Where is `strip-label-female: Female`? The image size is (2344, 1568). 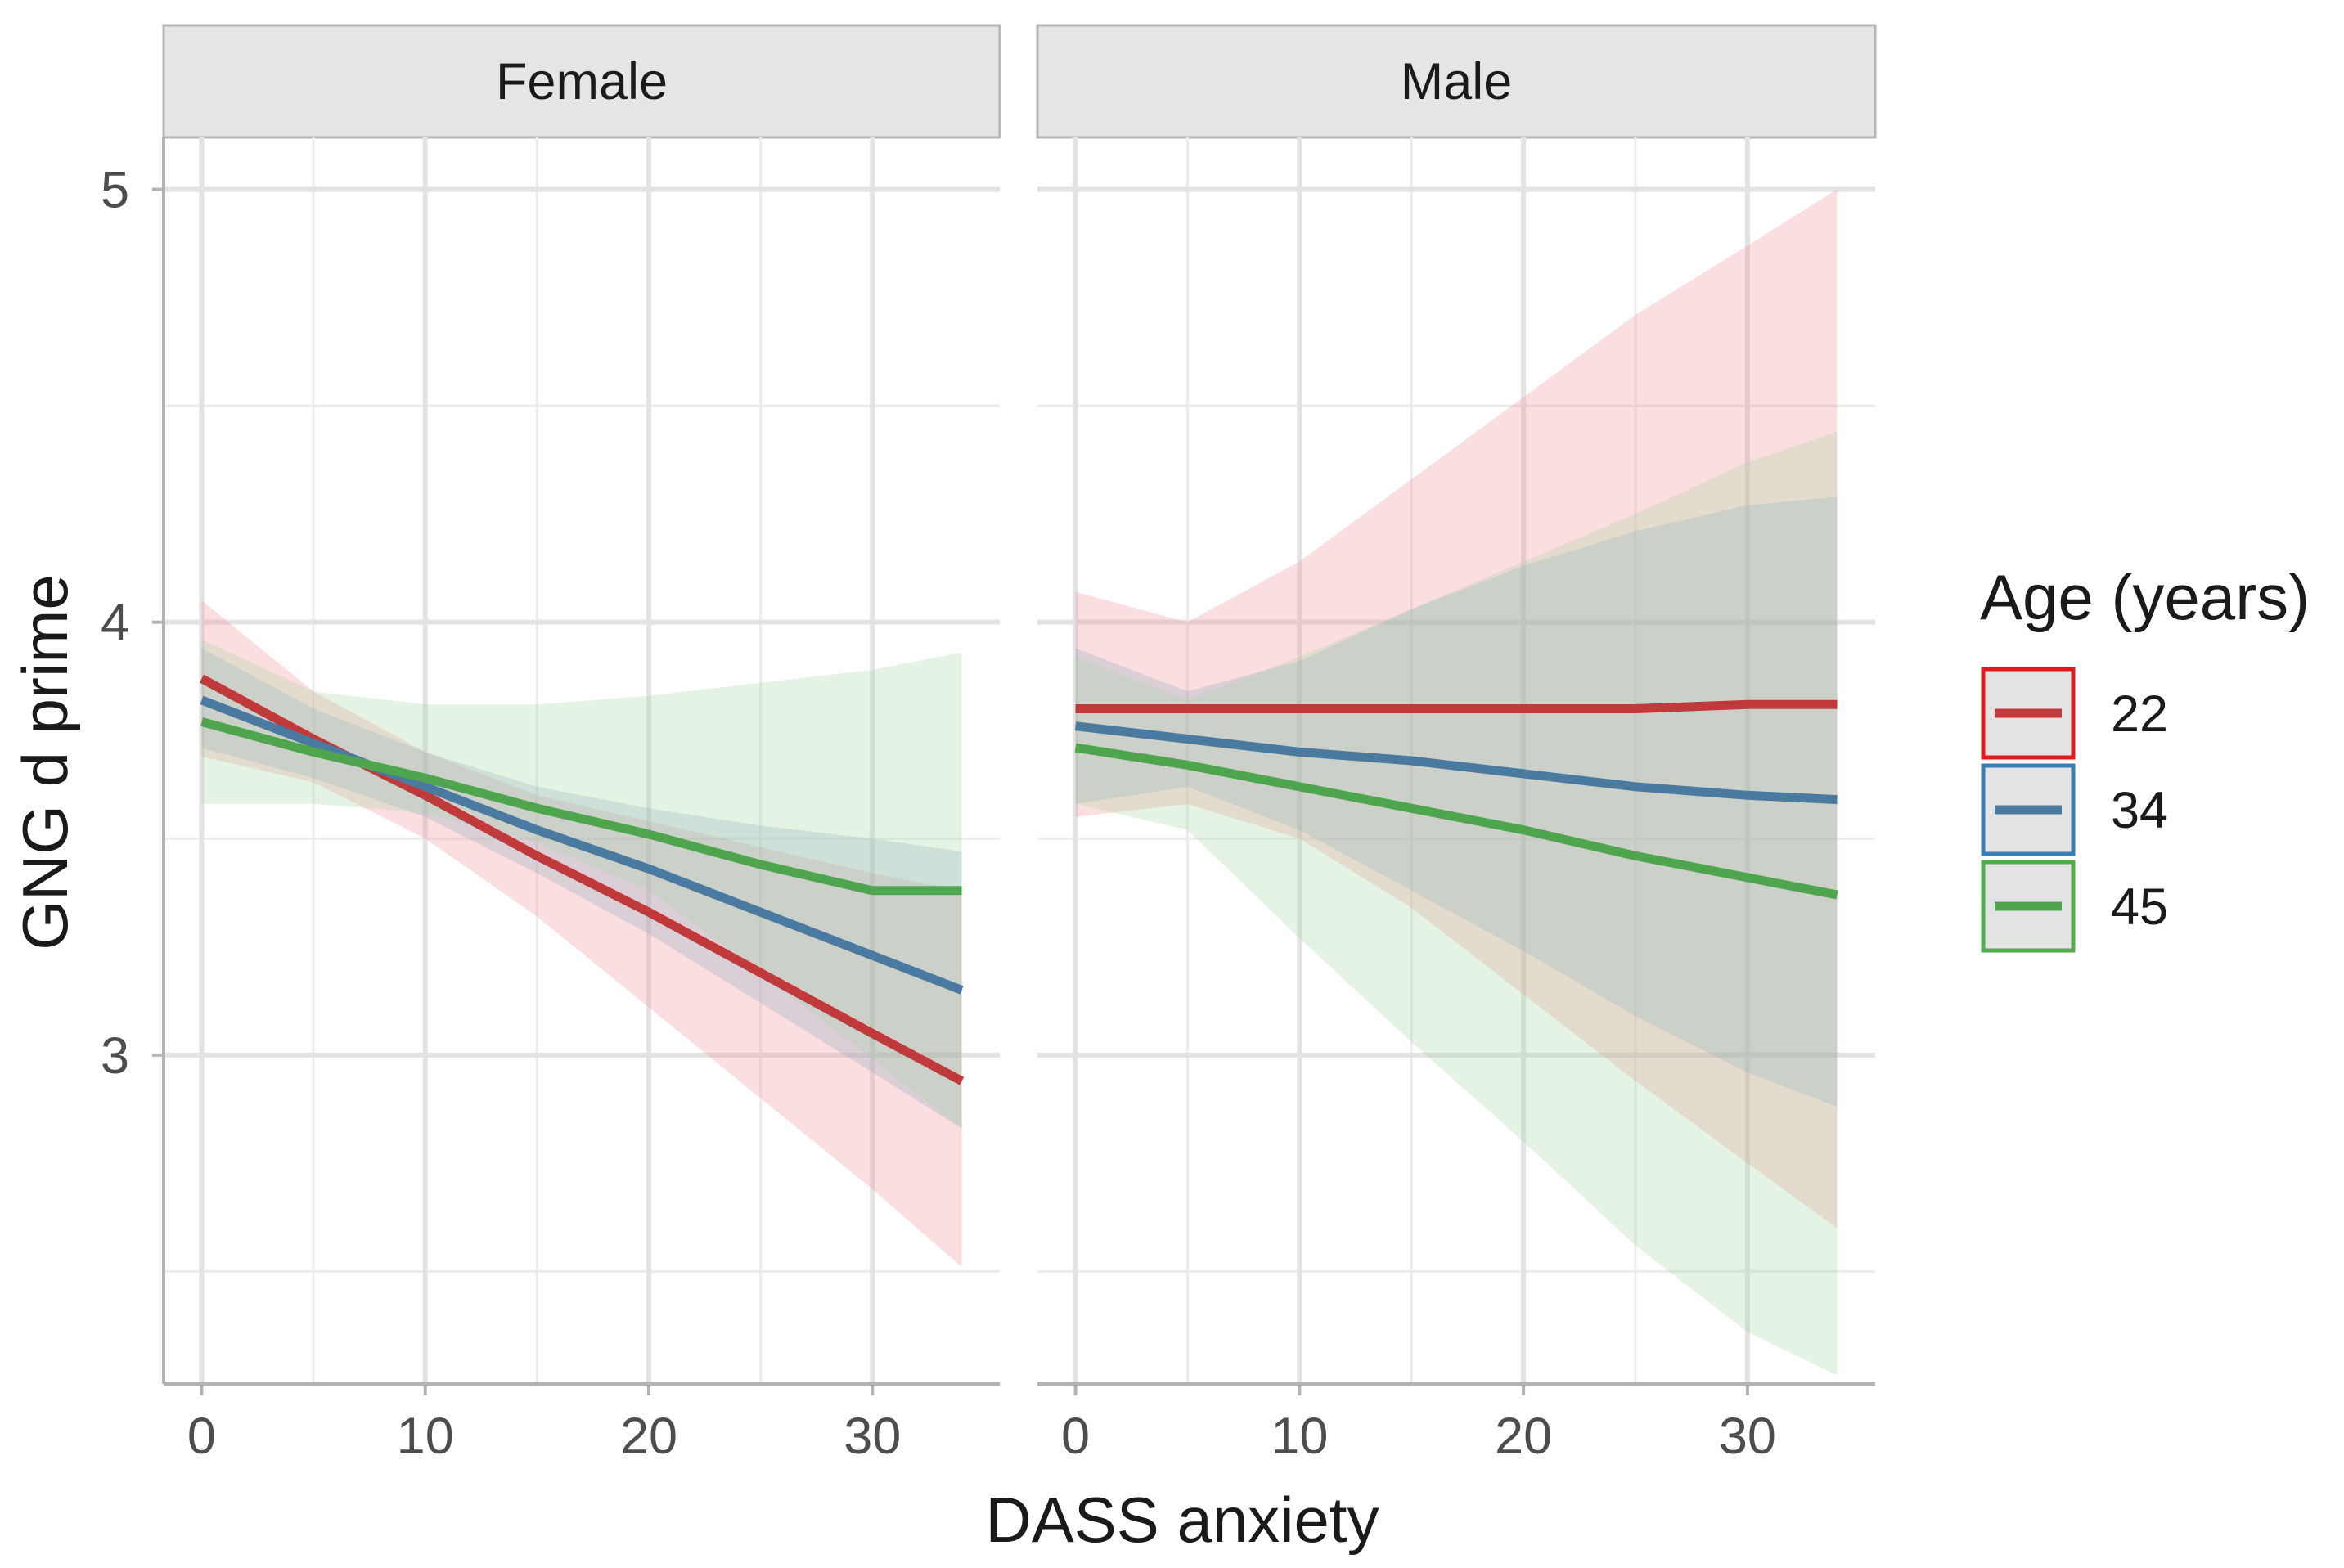
strip-label-female: Female is located at coordinates (582, 81).